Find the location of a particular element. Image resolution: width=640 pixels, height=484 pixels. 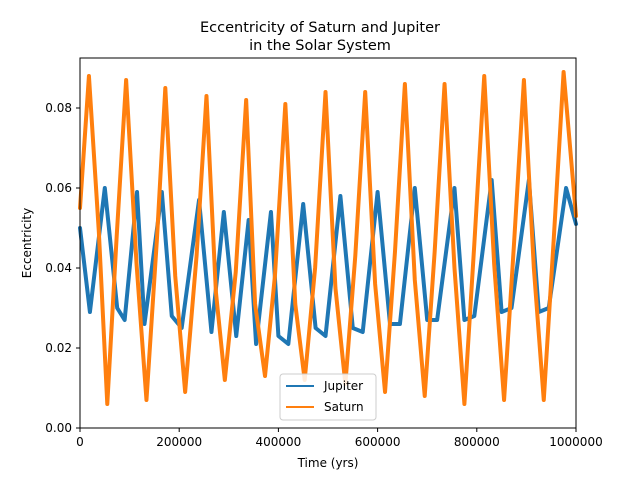

y-axis-label: Eccentricity is located at coordinates (27, 243).